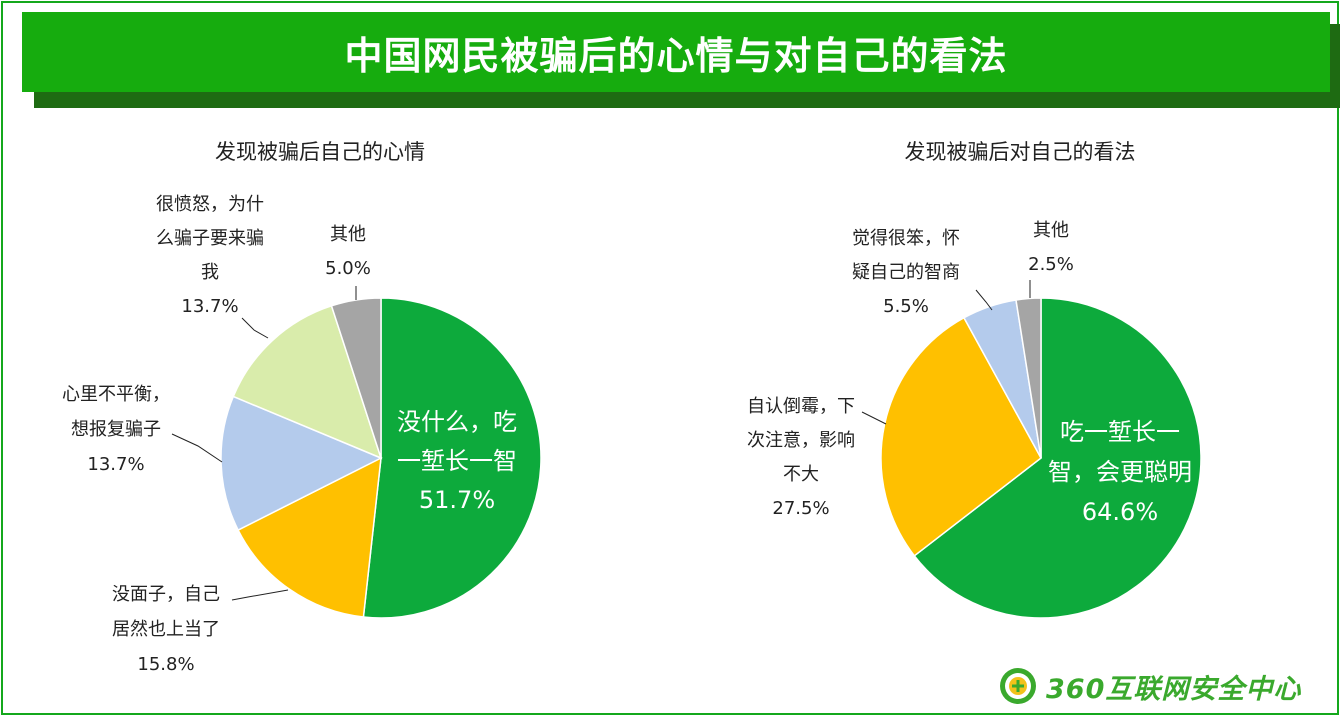  Describe the element at coordinates (166, 629) in the screenshot. I see `pie1-slice-2-label: 居然也上当了` at that location.